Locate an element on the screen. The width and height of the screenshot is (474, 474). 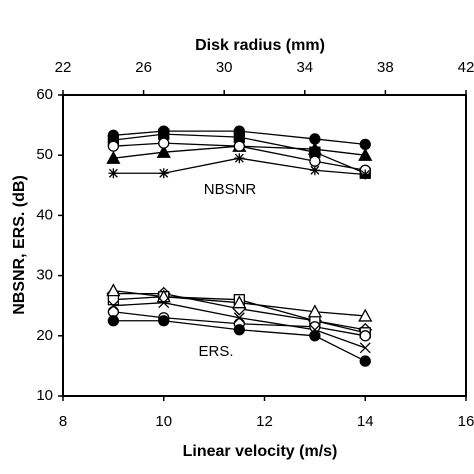
x-tick-label: 8 is located at coordinates (63, 421).